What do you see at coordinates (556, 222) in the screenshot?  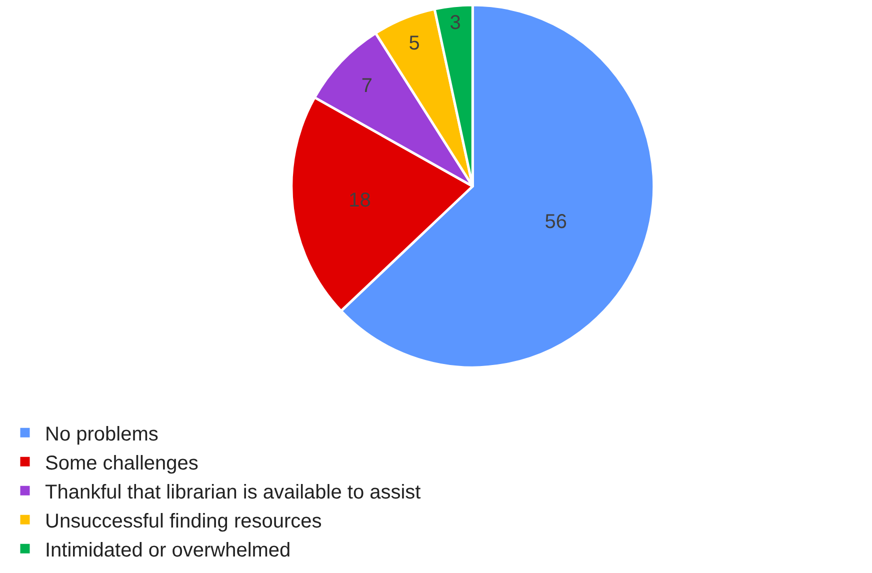 I see `data-label: 56` at bounding box center [556, 222].